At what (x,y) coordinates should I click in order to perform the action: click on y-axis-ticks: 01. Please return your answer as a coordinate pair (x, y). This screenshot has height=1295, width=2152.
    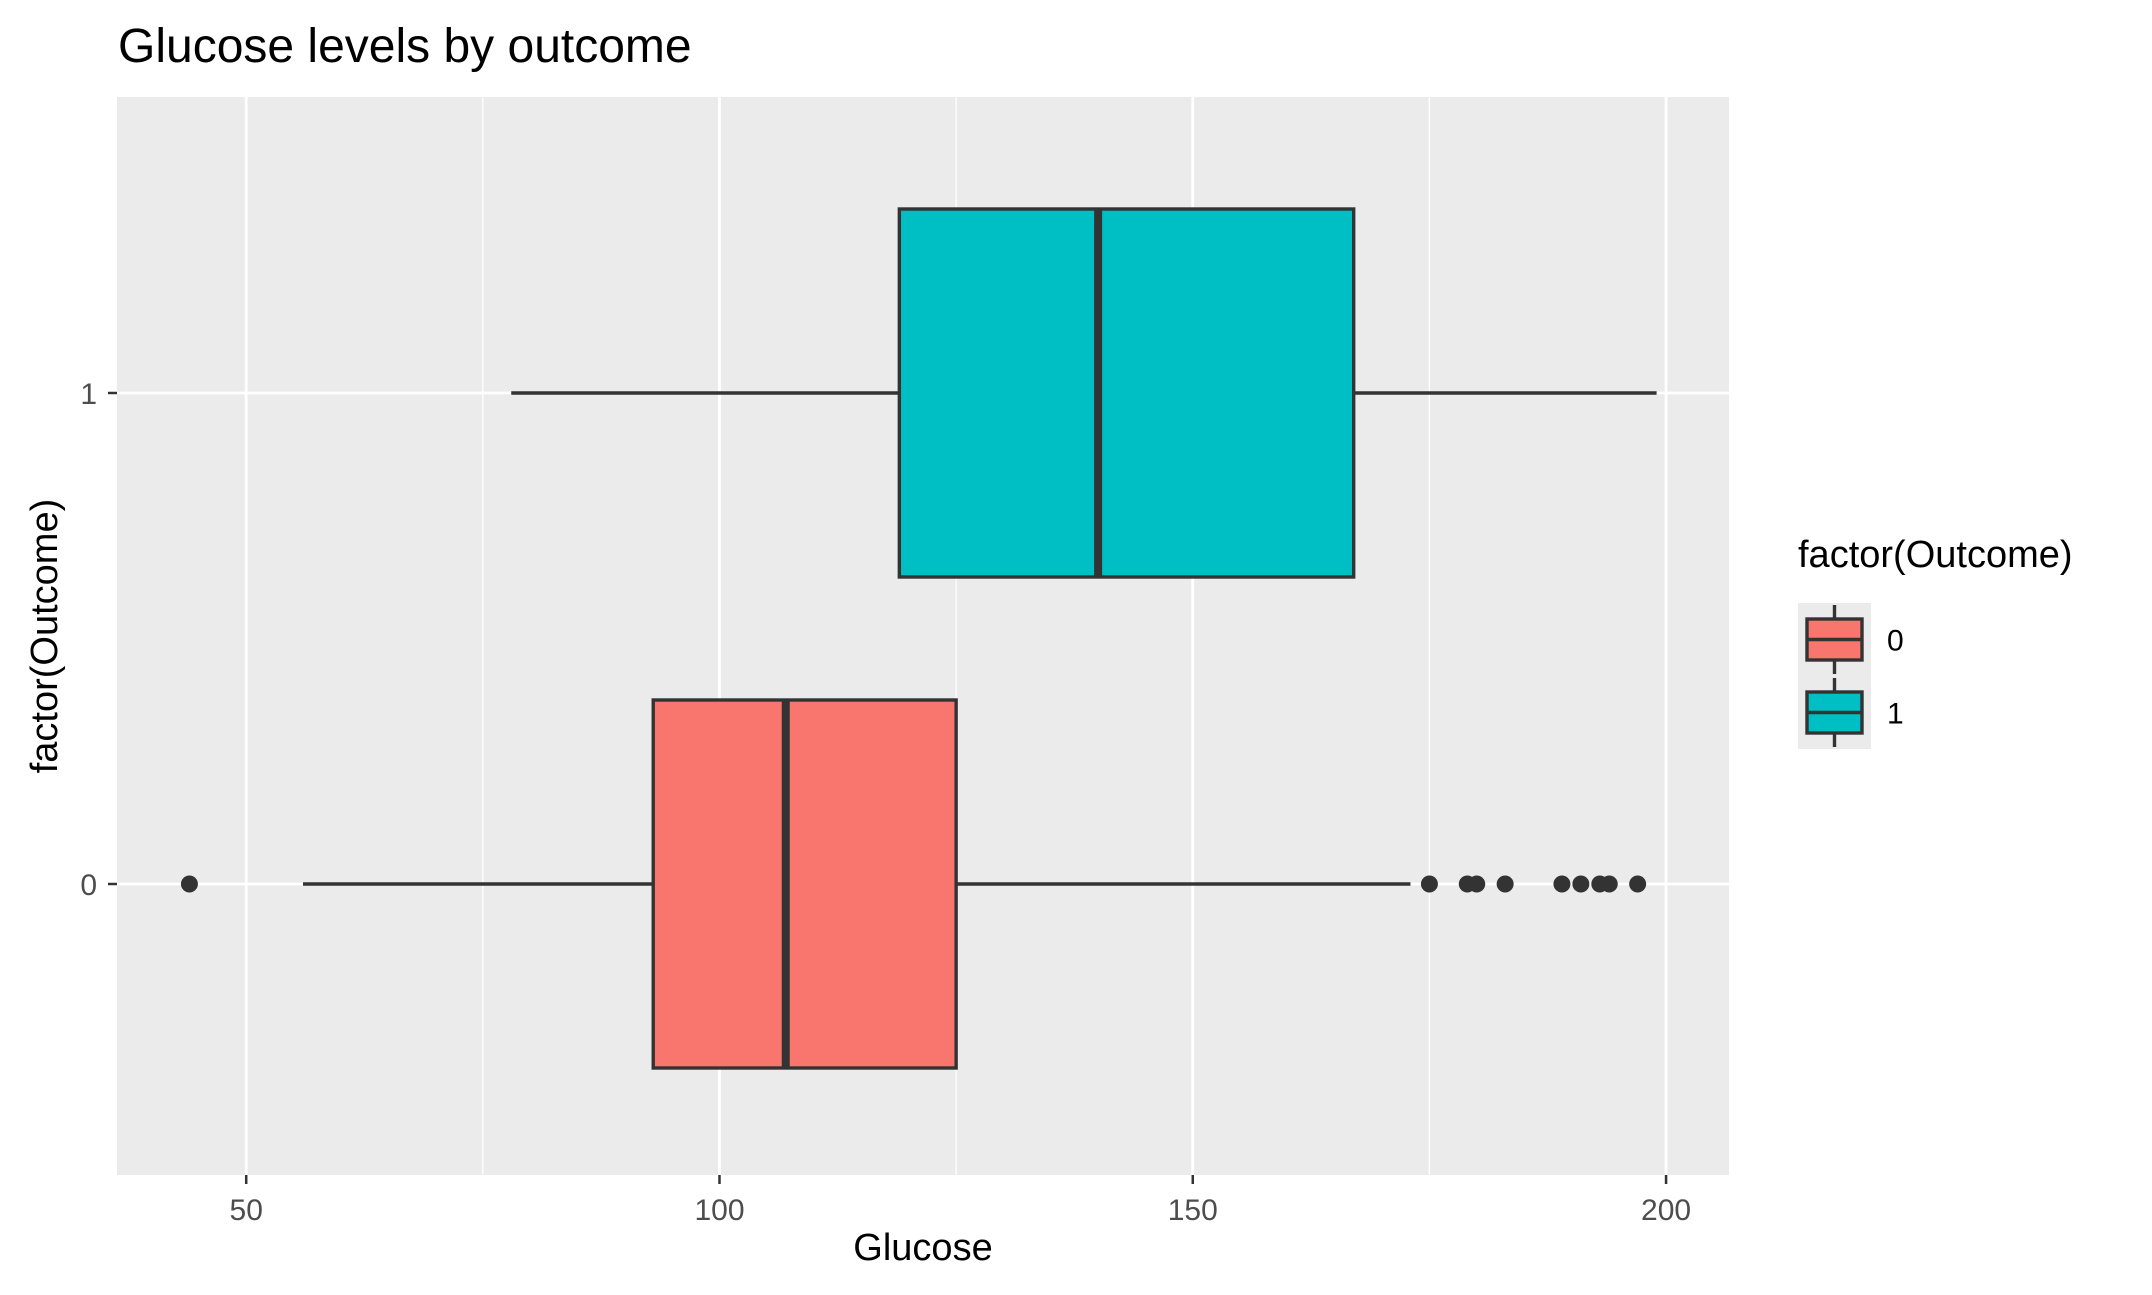
    Looking at the image, I should click on (98, 640).